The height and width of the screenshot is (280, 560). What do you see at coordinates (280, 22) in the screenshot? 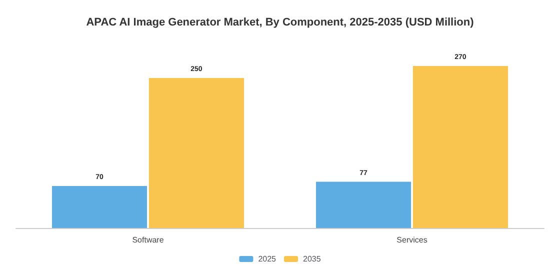
I see `chart-title: APAC AI Image Generator Market, By Component, 2025-2035 (USD Million)` at bounding box center [280, 22].